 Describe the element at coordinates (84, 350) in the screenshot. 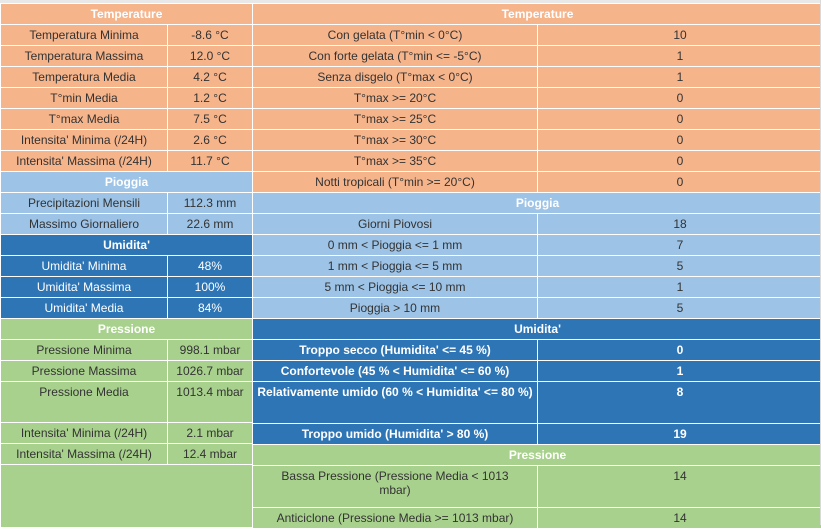

I see `row-label: Pressione Minima` at that location.